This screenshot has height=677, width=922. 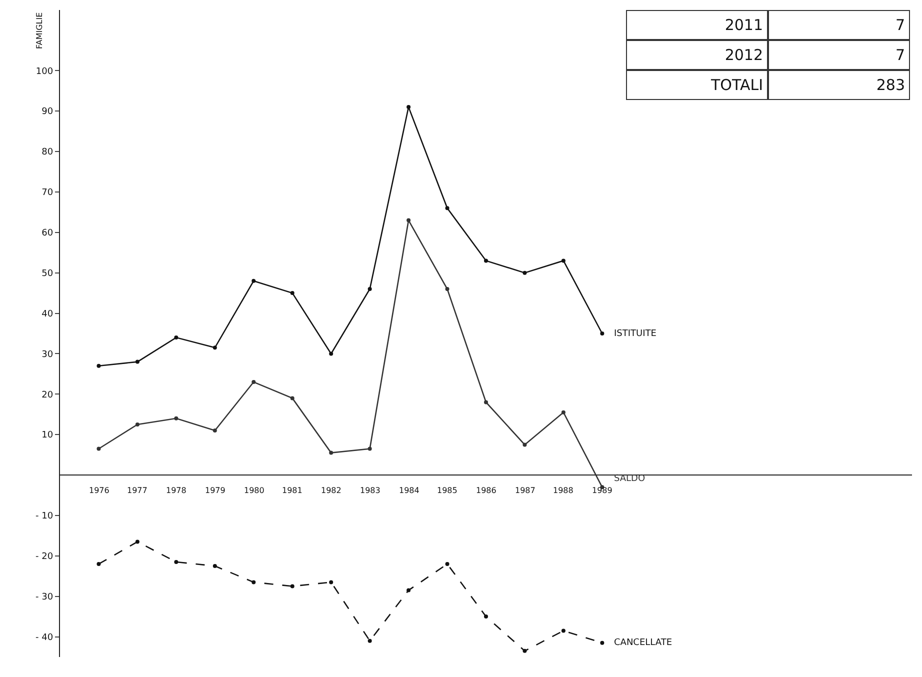 What do you see at coordinates (48, 395) in the screenshot?
I see `y-tick-label: 20` at bounding box center [48, 395].